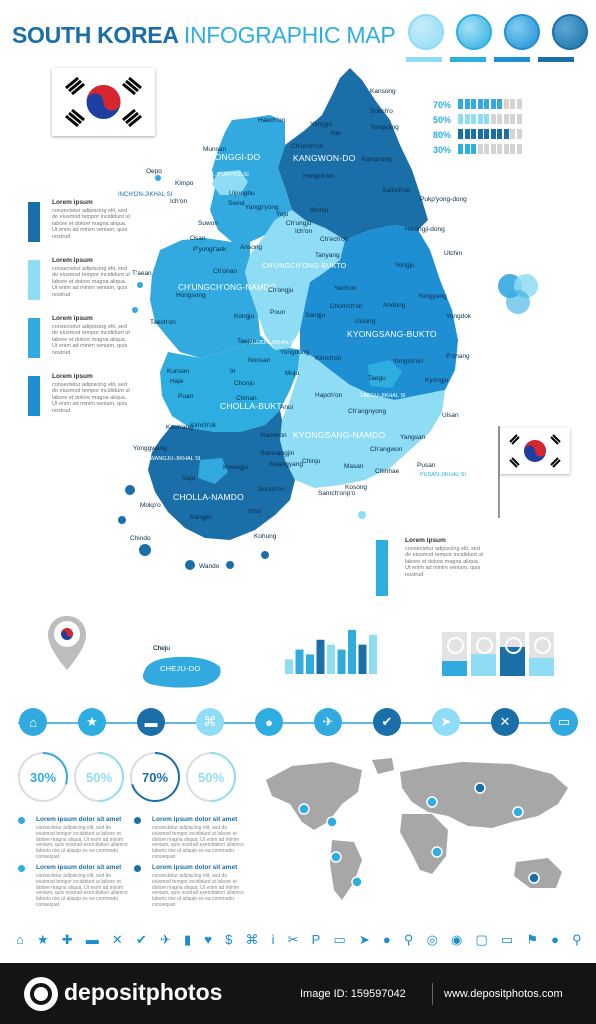 The image size is (596, 1024). I want to click on region-label-kyongbuk: KYONGSANG-BUKTO, so click(392, 334).